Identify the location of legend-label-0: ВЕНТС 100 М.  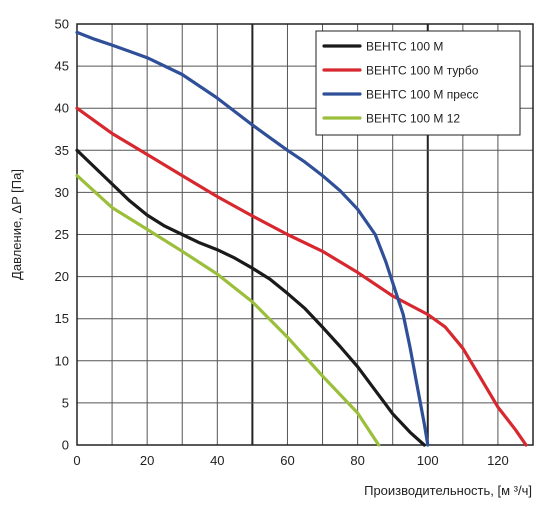
(404, 47).